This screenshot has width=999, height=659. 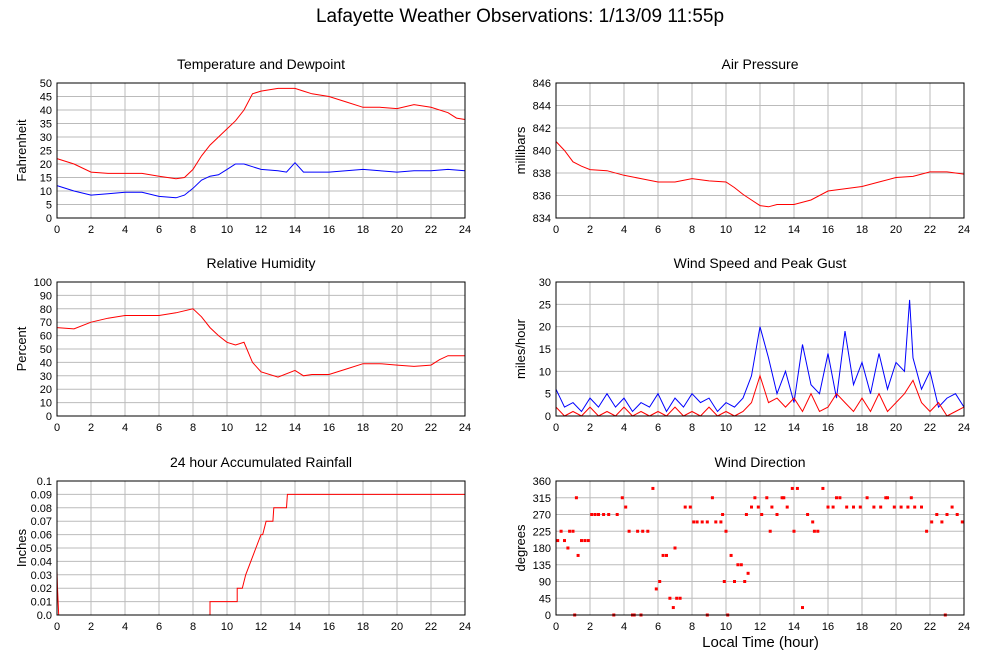 I want to click on x-tick-label: 20, so click(x=397, y=428).